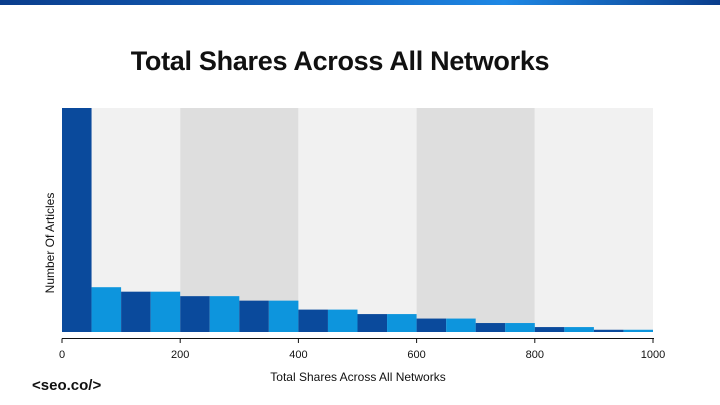 The width and height of the screenshot is (720, 405). I want to click on x-tick-label: 200, so click(180, 355).